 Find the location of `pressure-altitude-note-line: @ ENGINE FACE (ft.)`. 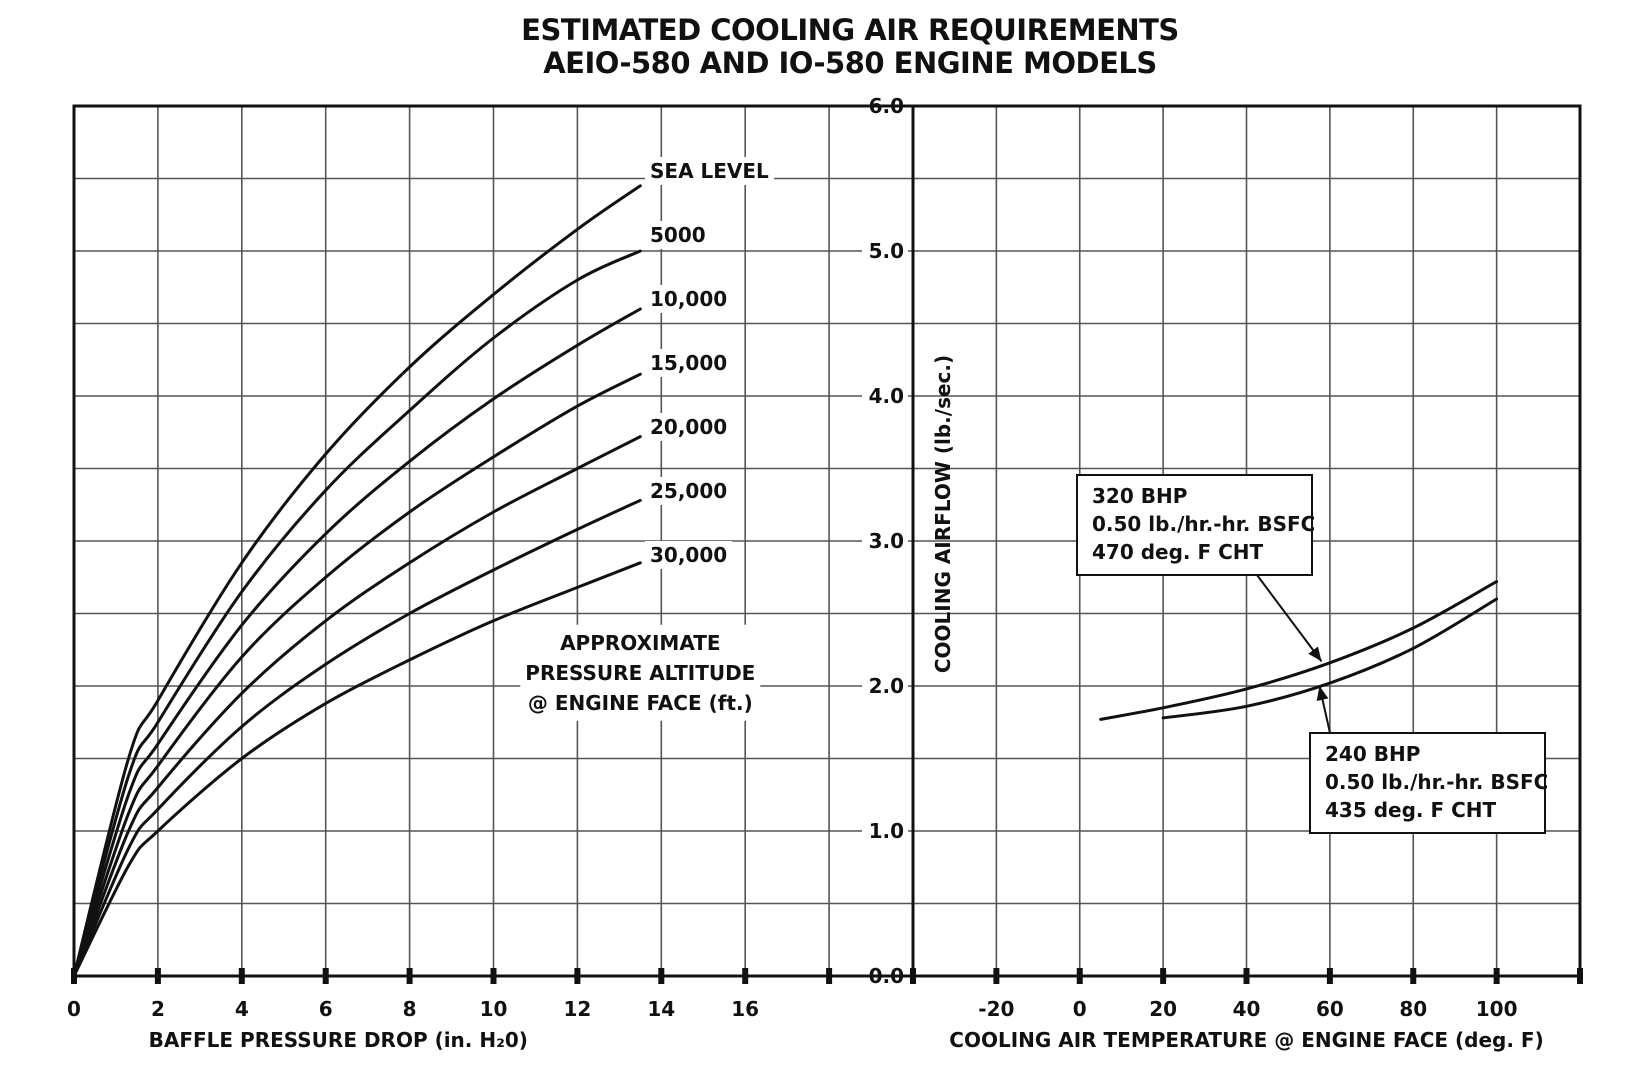

pressure-altitude-note-line: @ ENGINE FACE (ft.) is located at coordinates (640, 703).